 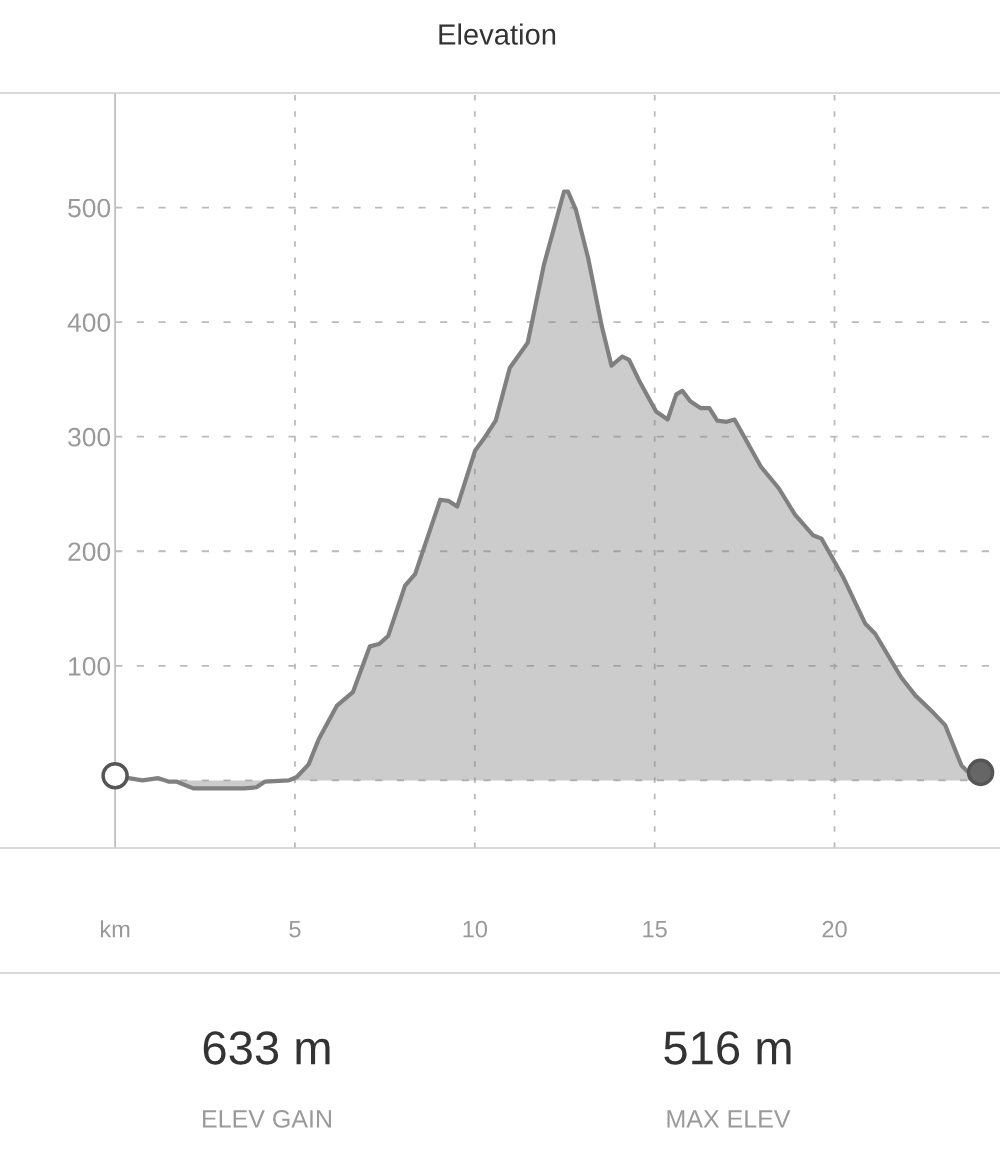 I want to click on x-tick-label: 10, so click(x=475, y=929).